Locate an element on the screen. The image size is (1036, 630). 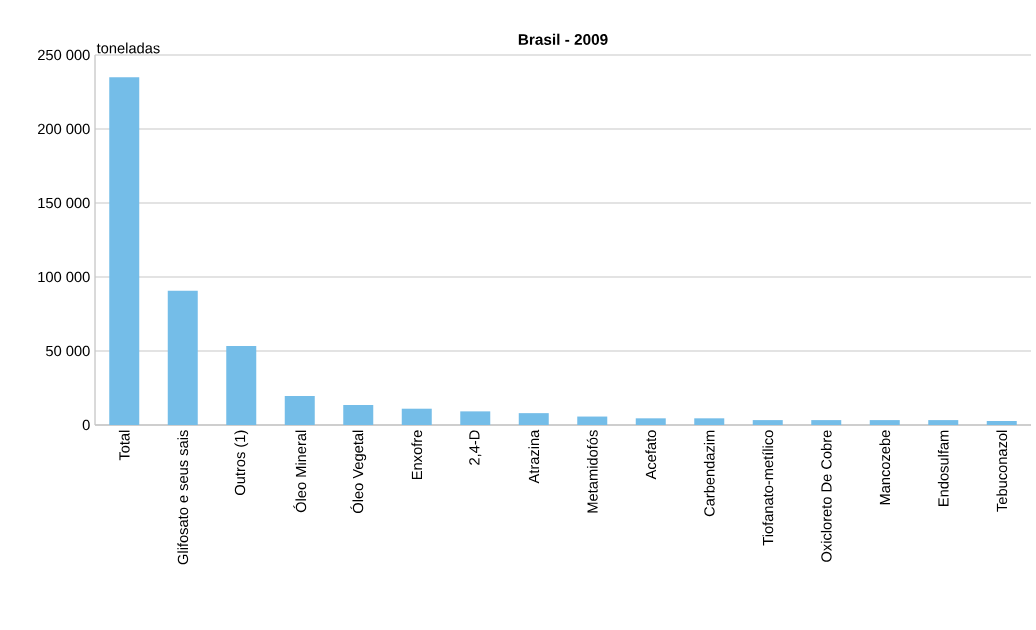
y-tick-label: 100 000 is located at coordinates (64, 277).